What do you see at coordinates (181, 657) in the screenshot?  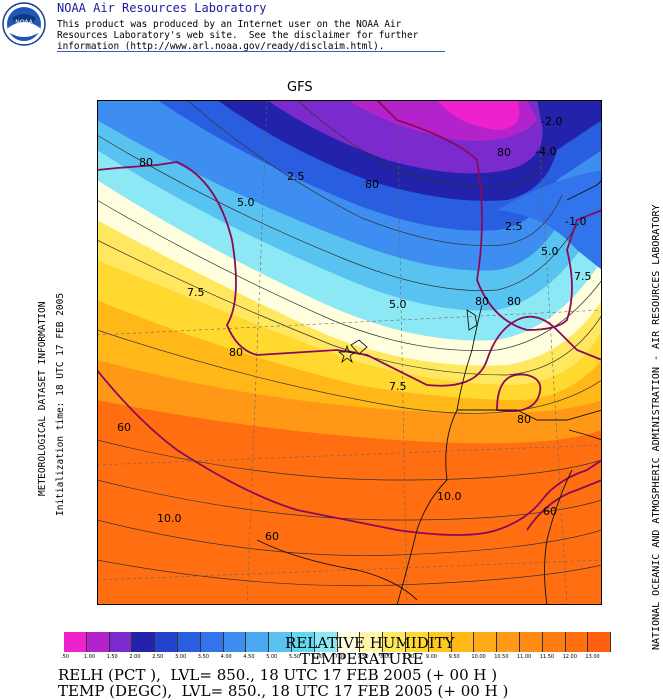 I see `scale-tick-label: 3.00` at bounding box center [181, 657].